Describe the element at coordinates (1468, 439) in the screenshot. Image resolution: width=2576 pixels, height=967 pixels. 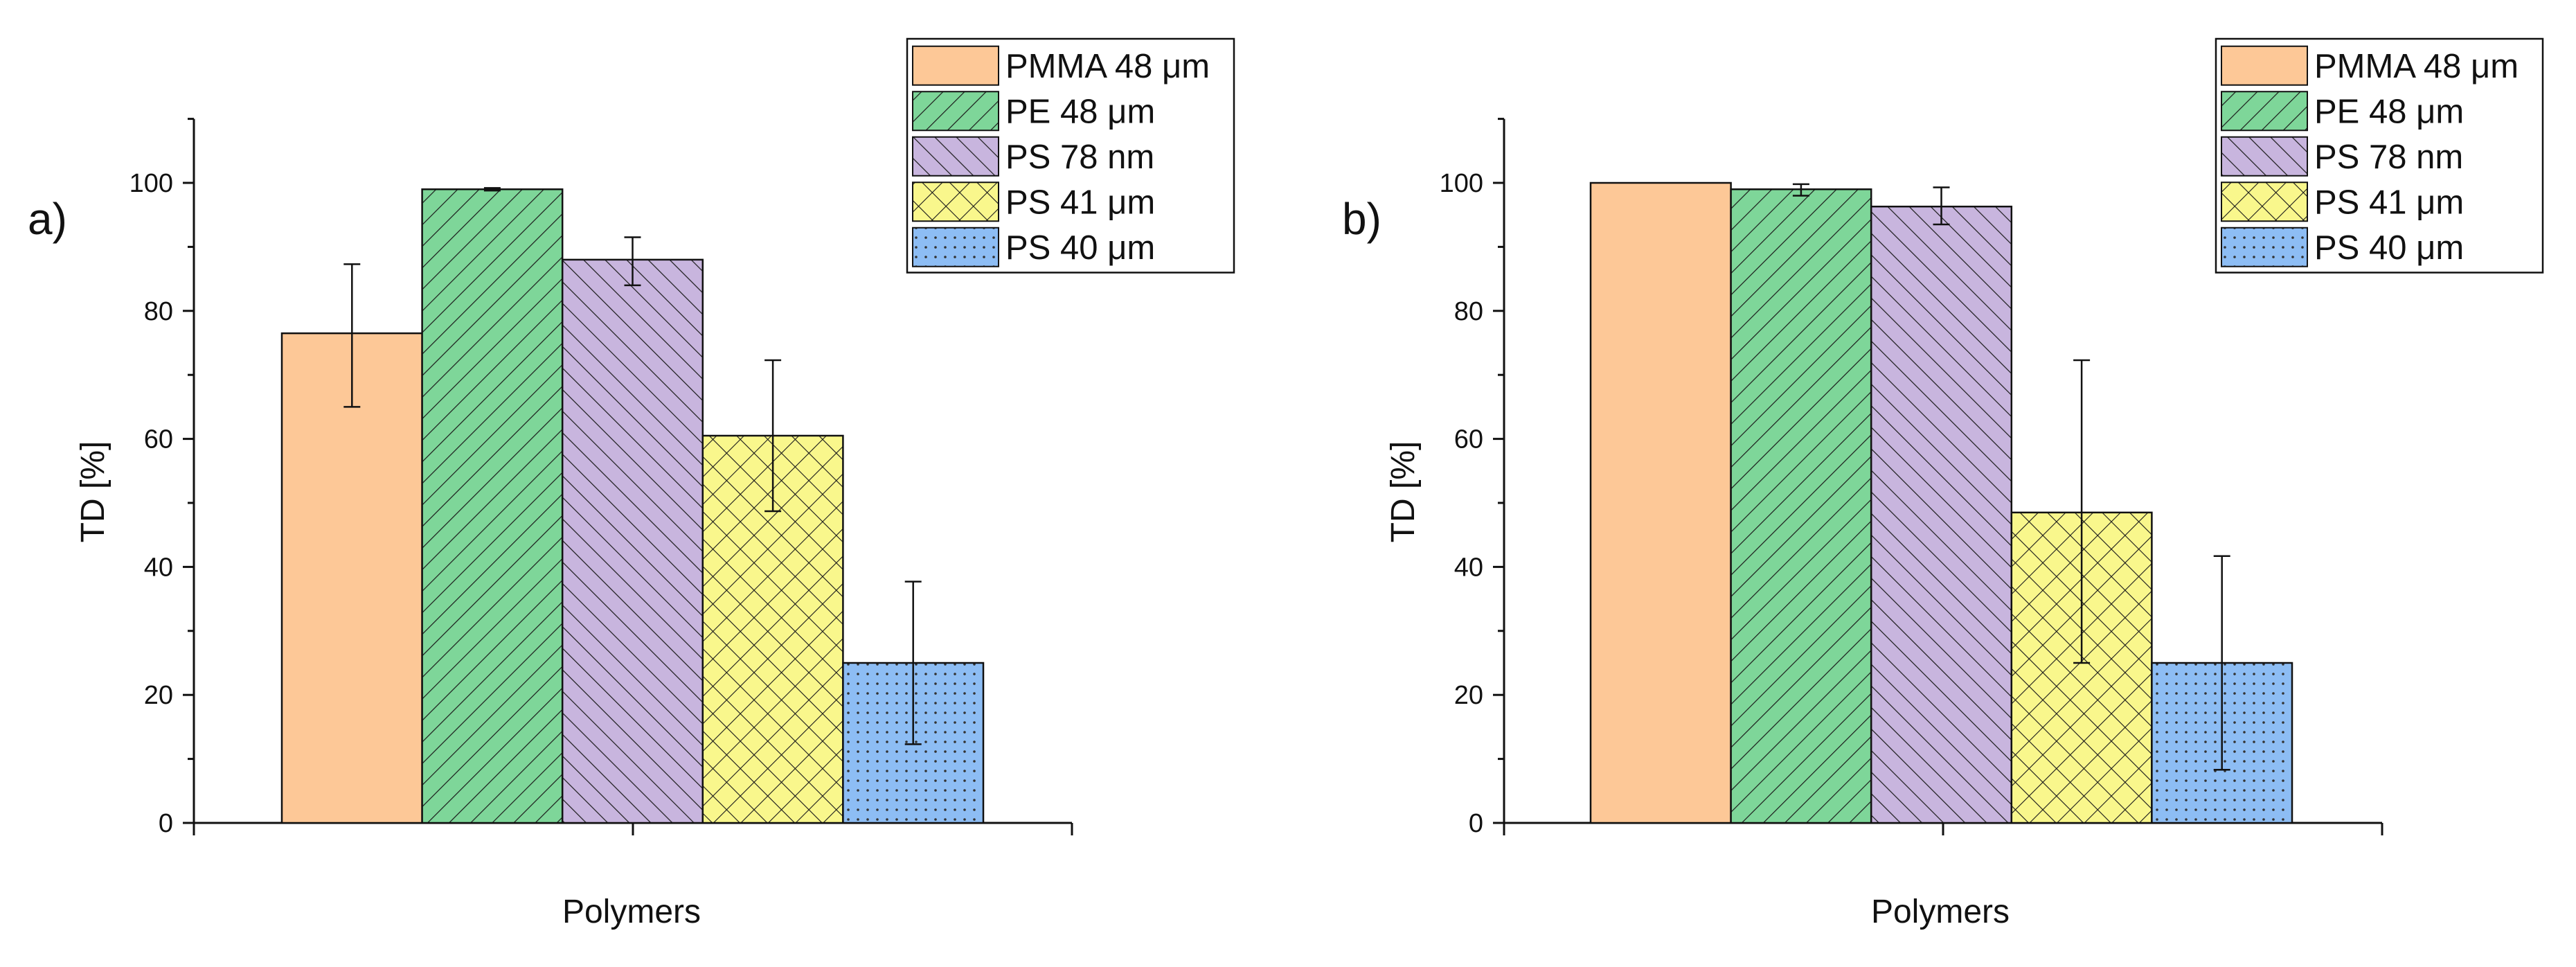
I see `panel-b-y-tick-label: 60` at that location.